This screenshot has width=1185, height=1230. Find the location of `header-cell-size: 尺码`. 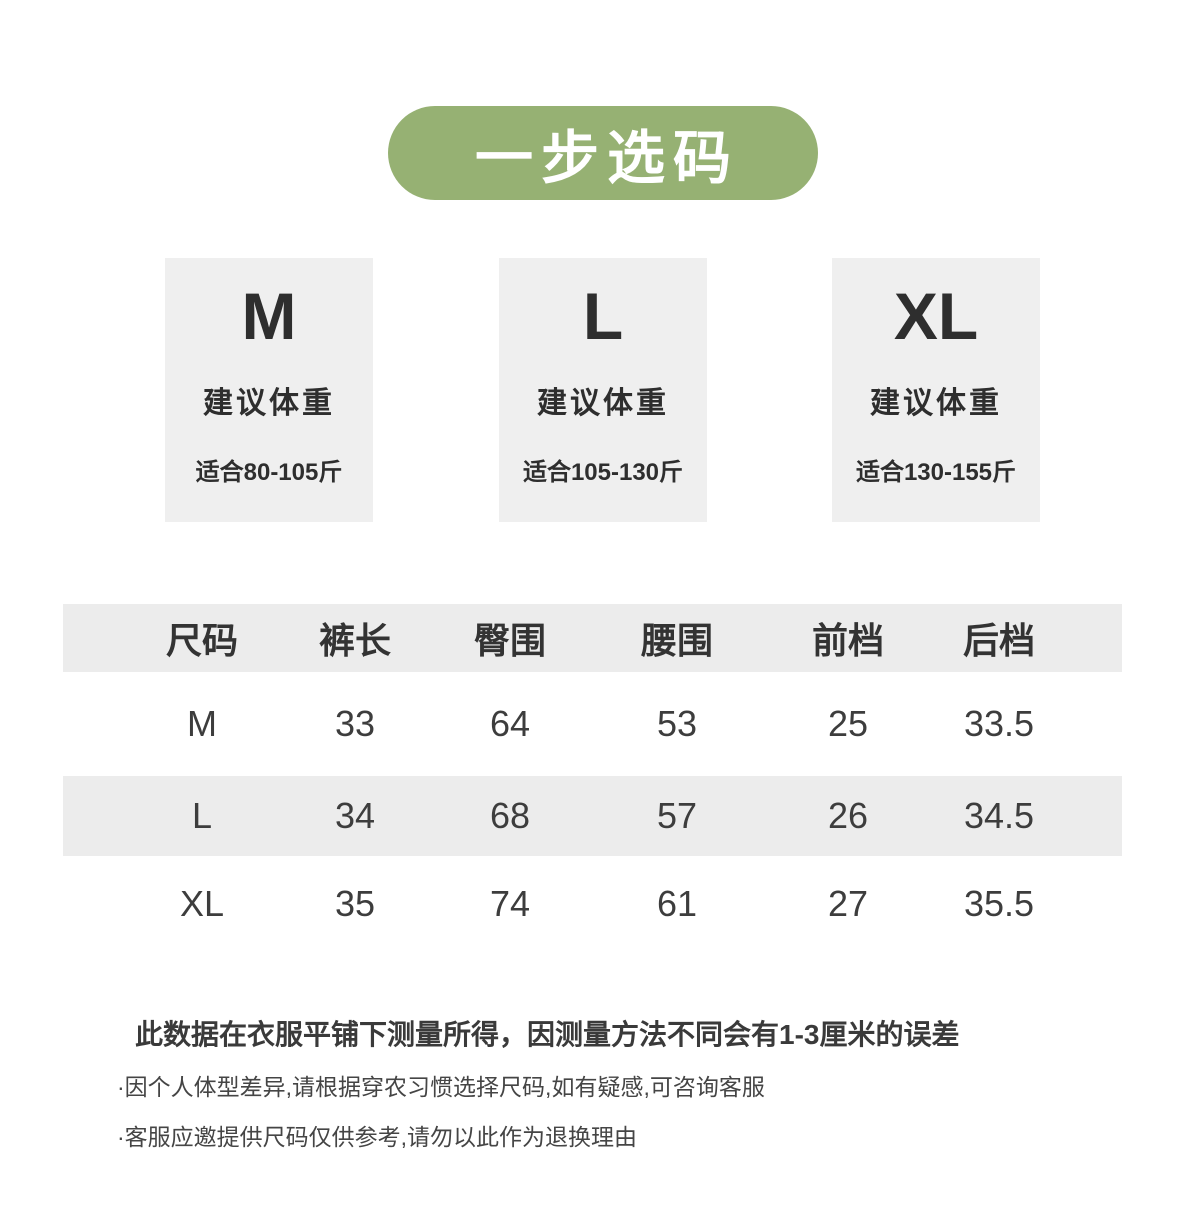

header-cell-size: 尺码 is located at coordinates (202, 640).